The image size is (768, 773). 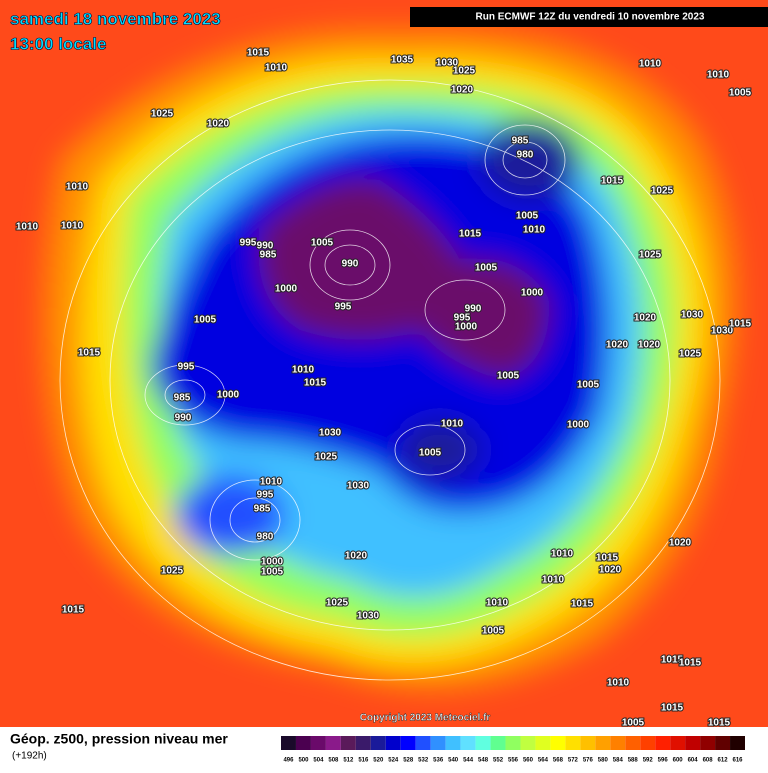 What do you see at coordinates (438, 761) in the screenshot?
I see `legend-tick-label: 536` at bounding box center [438, 761].